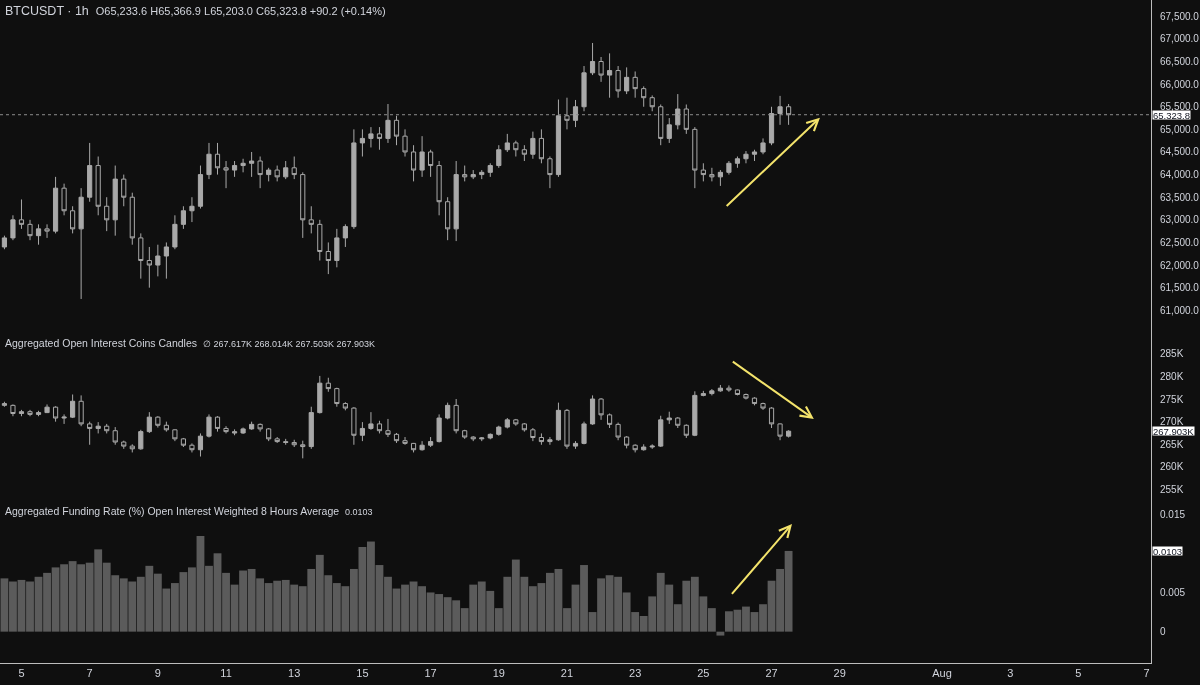  What do you see at coordinates (1180, 84) in the screenshot?
I see `y-tick-label: 66,000.0` at bounding box center [1180, 84].